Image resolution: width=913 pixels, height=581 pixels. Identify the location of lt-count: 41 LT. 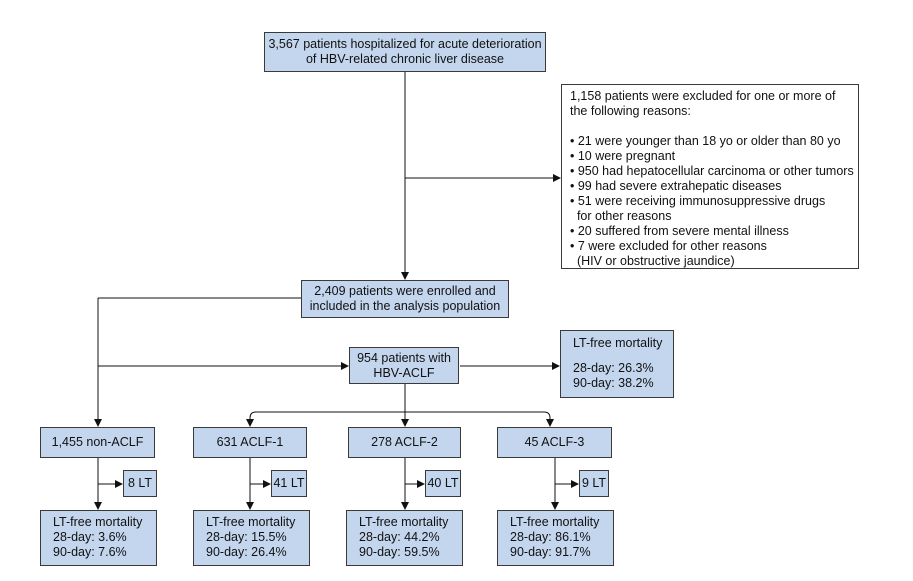
(289, 483).